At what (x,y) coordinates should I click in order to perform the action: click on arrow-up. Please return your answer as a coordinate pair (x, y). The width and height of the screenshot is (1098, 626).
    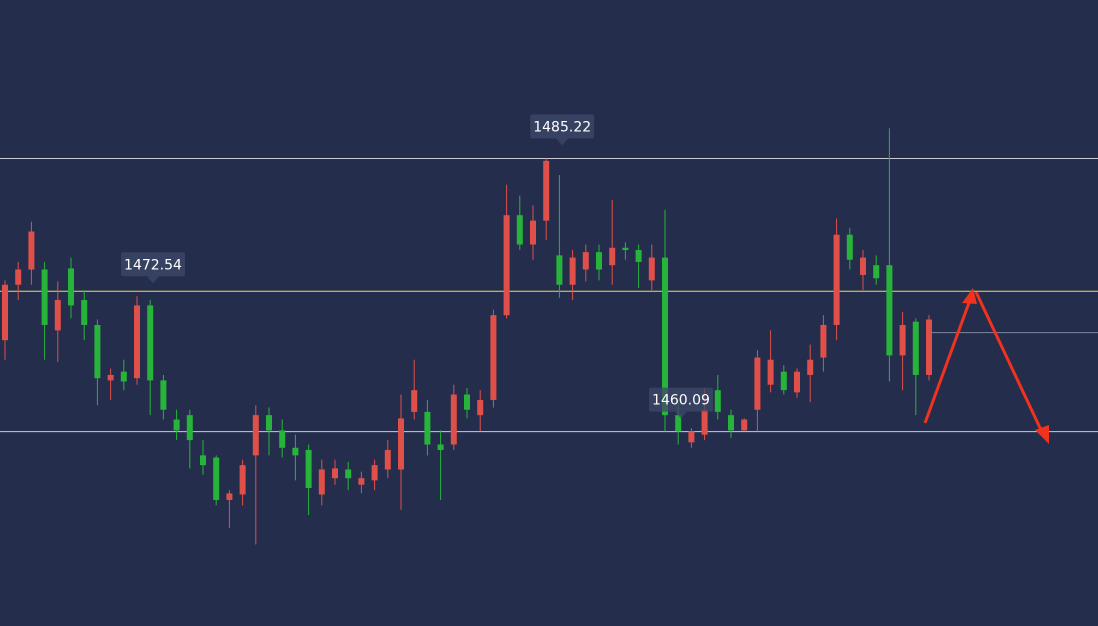
    Looking at the image, I should click on (947, 361).